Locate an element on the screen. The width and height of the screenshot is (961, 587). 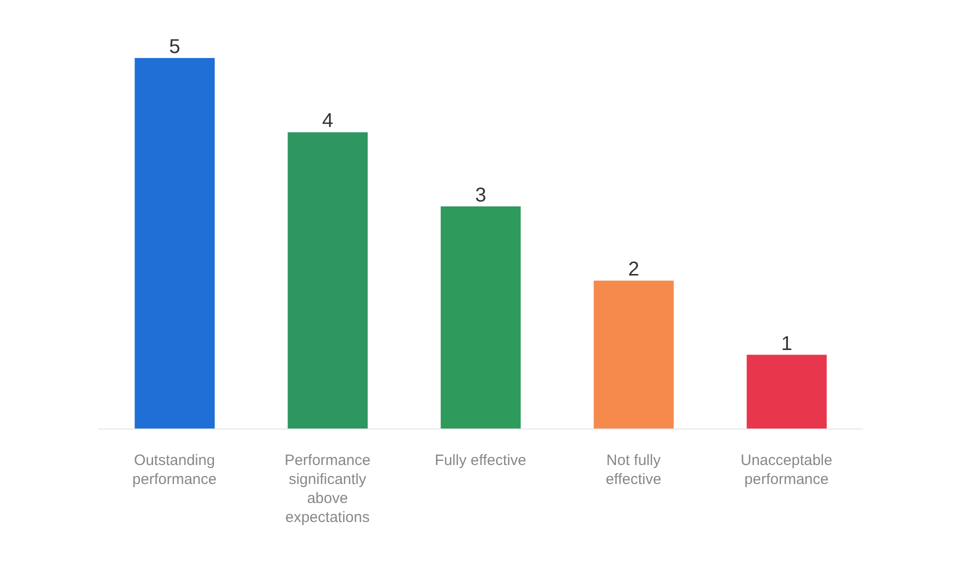
data-label: 1 is located at coordinates (786, 343).